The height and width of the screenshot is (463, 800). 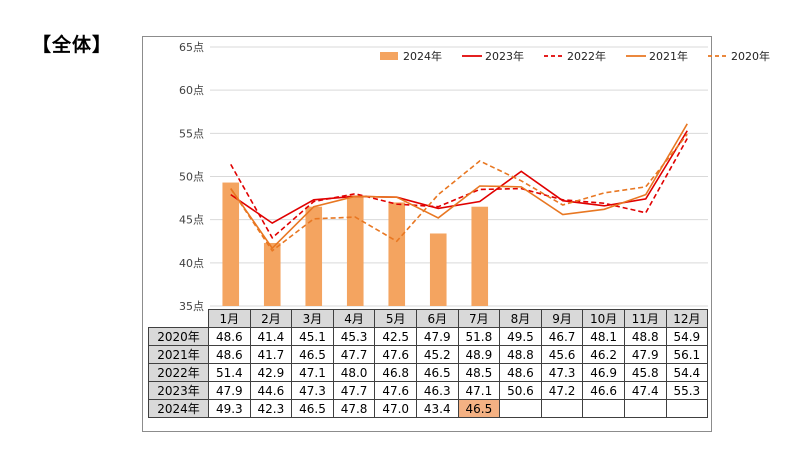 What do you see at coordinates (178, 372) in the screenshot?
I see `table-row-label: 2022年` at bounding box center [178, 372].